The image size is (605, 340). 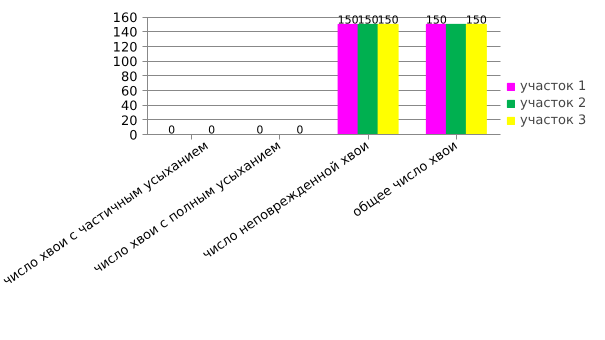 What do you see at coordinates (553, 86) in the screenshot?
I see `legend-label: участок 1` at bounding box center [553, 86].